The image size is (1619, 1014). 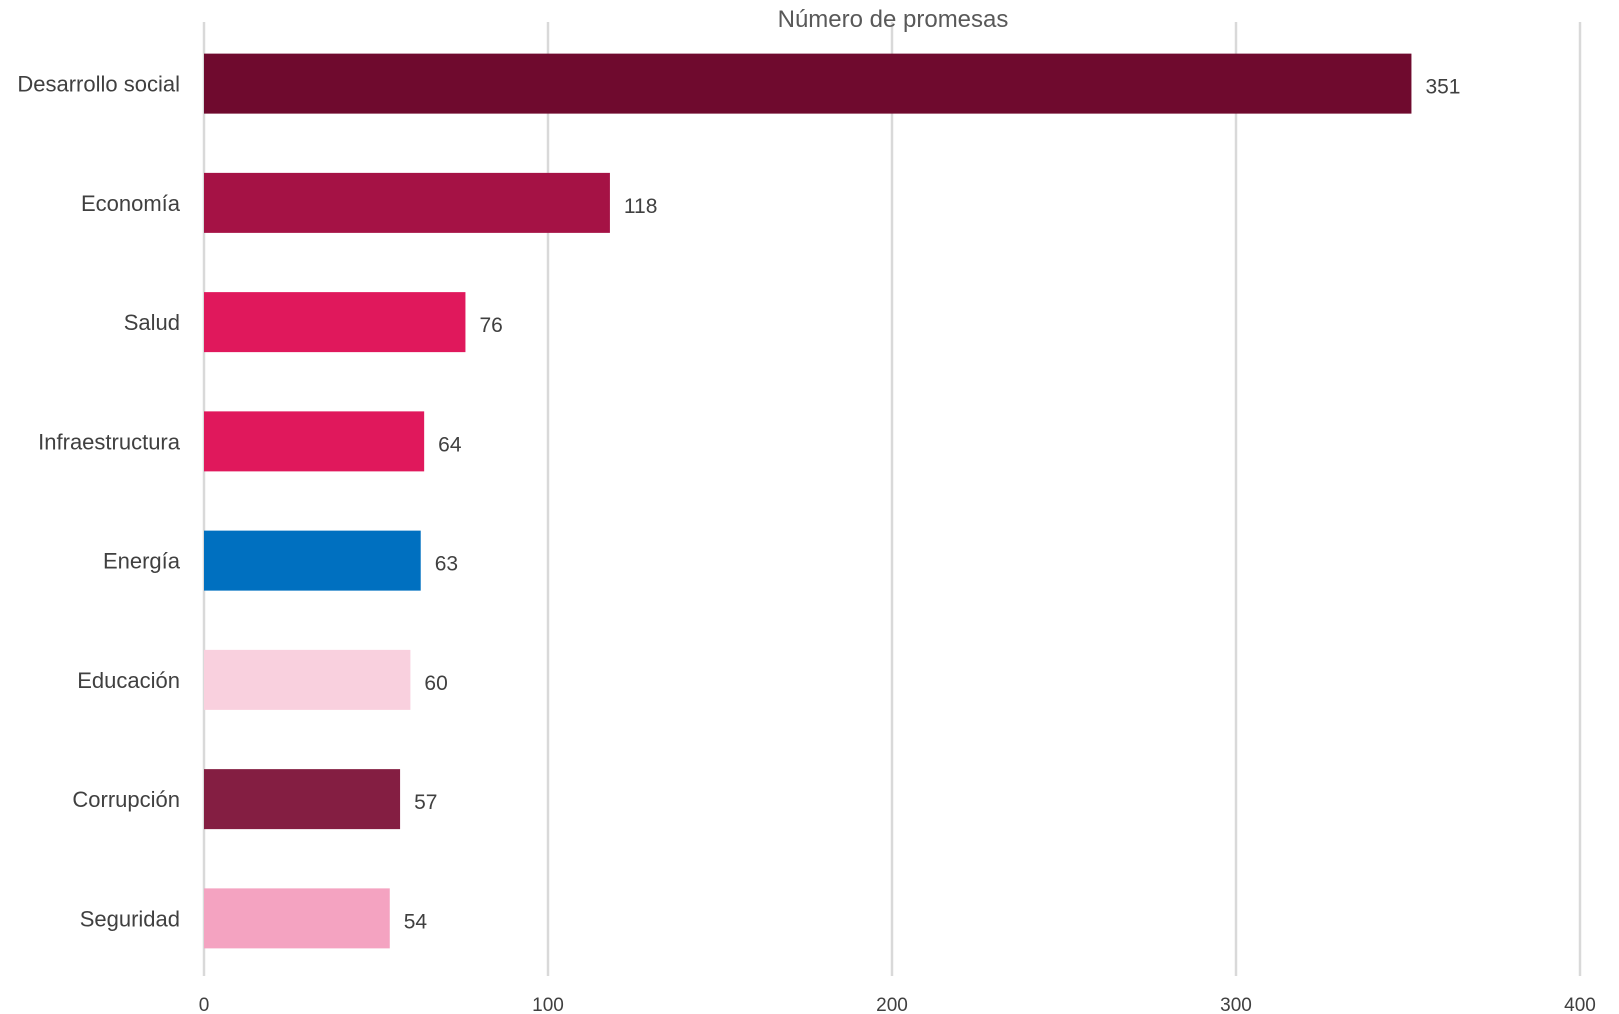 What do you see at coordinates (302, 799) in the screenshot?
I see `bar-corrupción` at bounding box center [302, 799].